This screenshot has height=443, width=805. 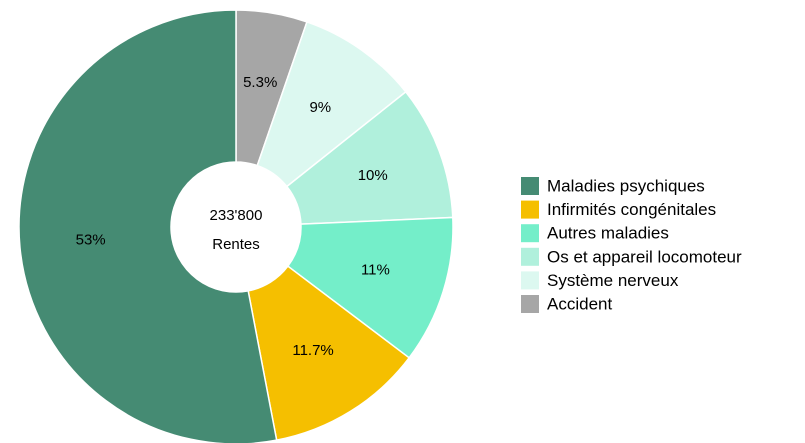 What do you see at coordinates (320, 107) in the screenshot?
I see `data-label: 9%` at bounding box center [320, 107].